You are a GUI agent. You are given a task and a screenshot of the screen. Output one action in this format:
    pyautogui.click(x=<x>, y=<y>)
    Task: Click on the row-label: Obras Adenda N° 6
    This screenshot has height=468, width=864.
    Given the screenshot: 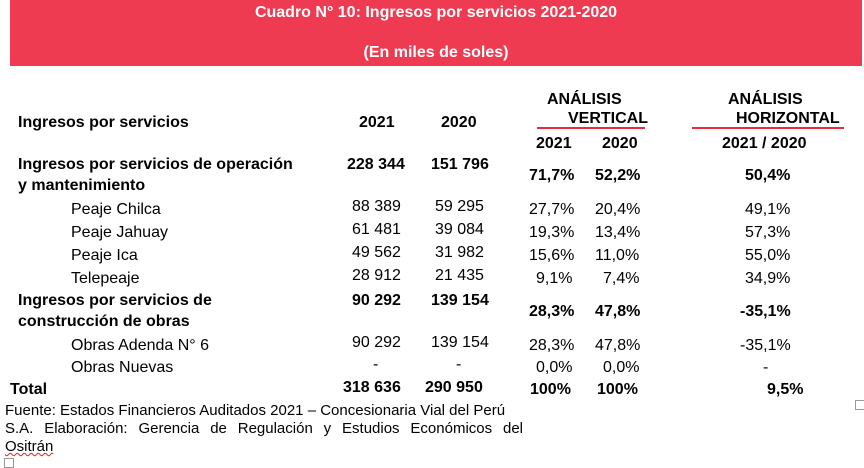 What is the action you would take?
    pyautogui.click(x=140, y=345)
    